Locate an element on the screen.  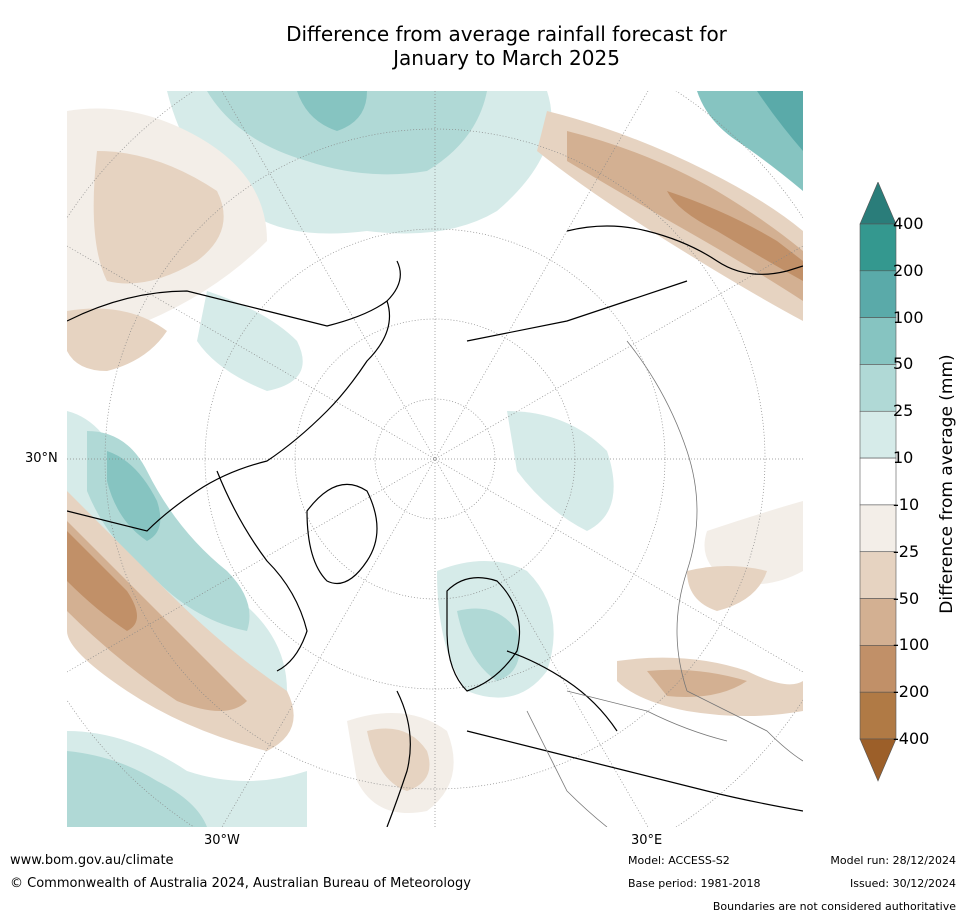
legend-tick-label: 10 is located at coordinates (903, 458).